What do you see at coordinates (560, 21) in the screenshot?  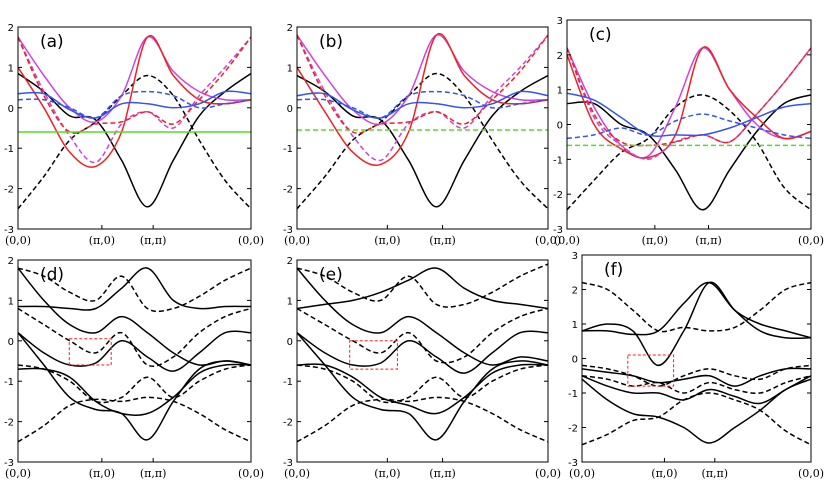 I see `ytick-label: 3` at bounding box center [560, 21].